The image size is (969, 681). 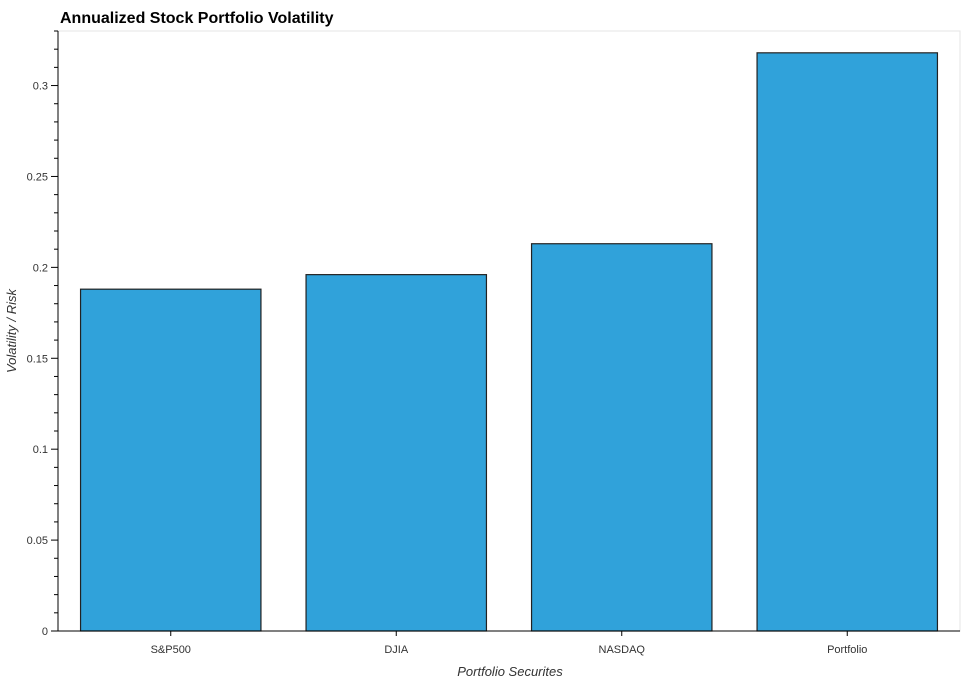 I want to click on x-tick-label: DJIA, so click(x=396, y=650).